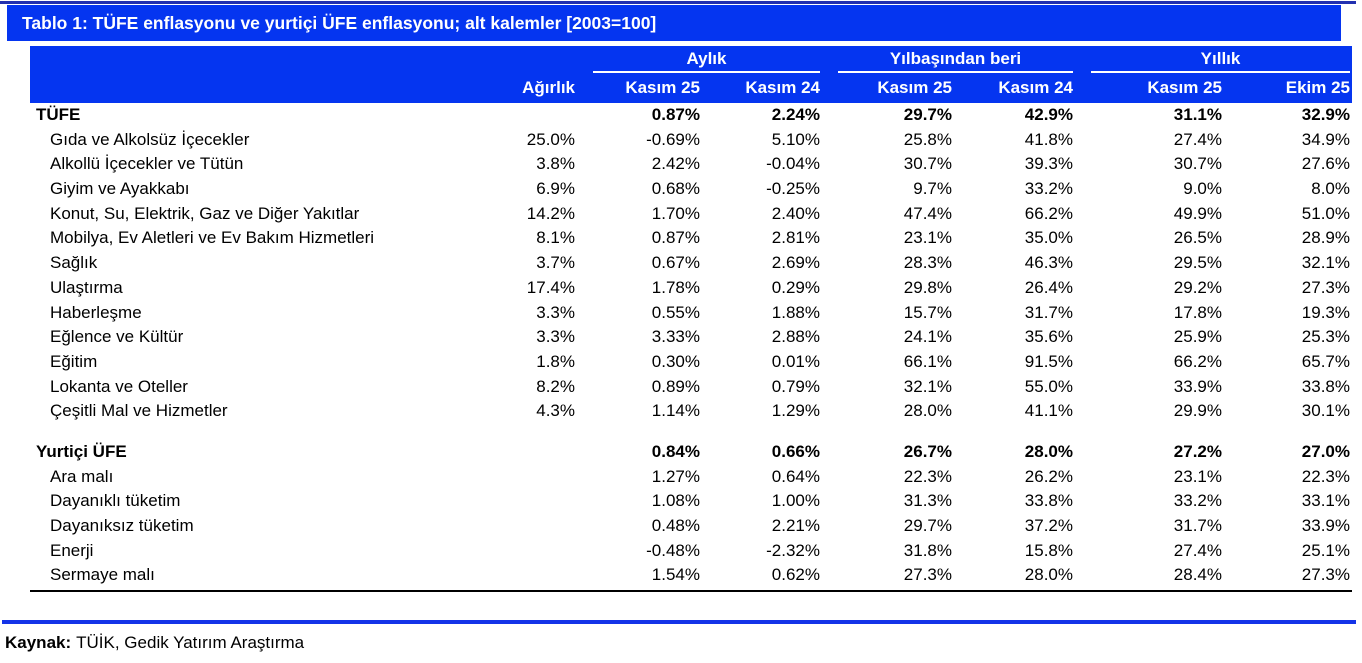 The image size is (1362, 663). I want to click on row-label: Alkollü İçecekler ve Tütün, so click(147, 164).